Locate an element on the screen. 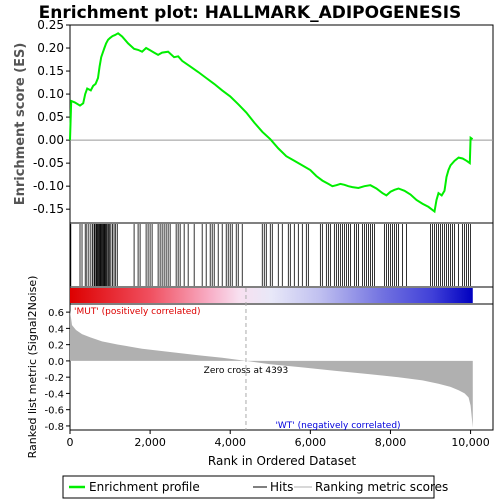 The height and width of the screenshot is (500, 500). x-tick-label: 8,000 is located at coordinates (391, 442).